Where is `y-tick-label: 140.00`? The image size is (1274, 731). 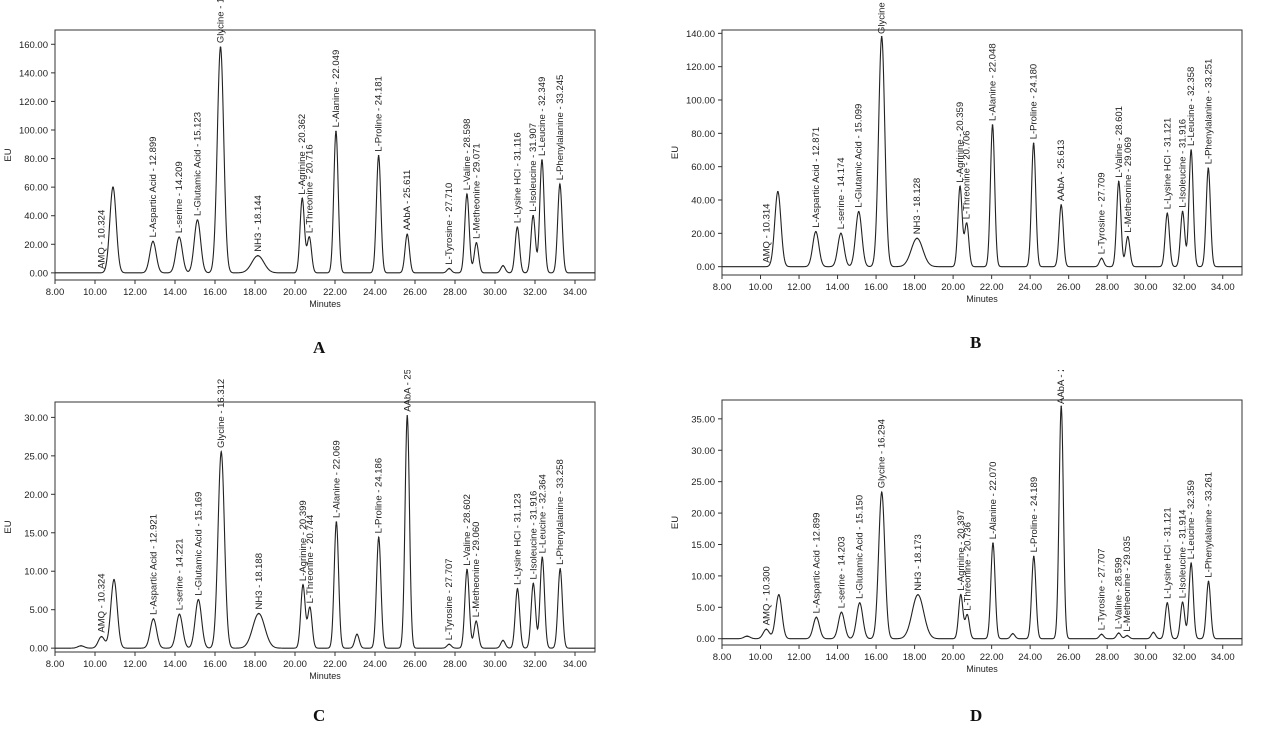
y-tick-label: 140.00 is located at coordinates (700, 34).